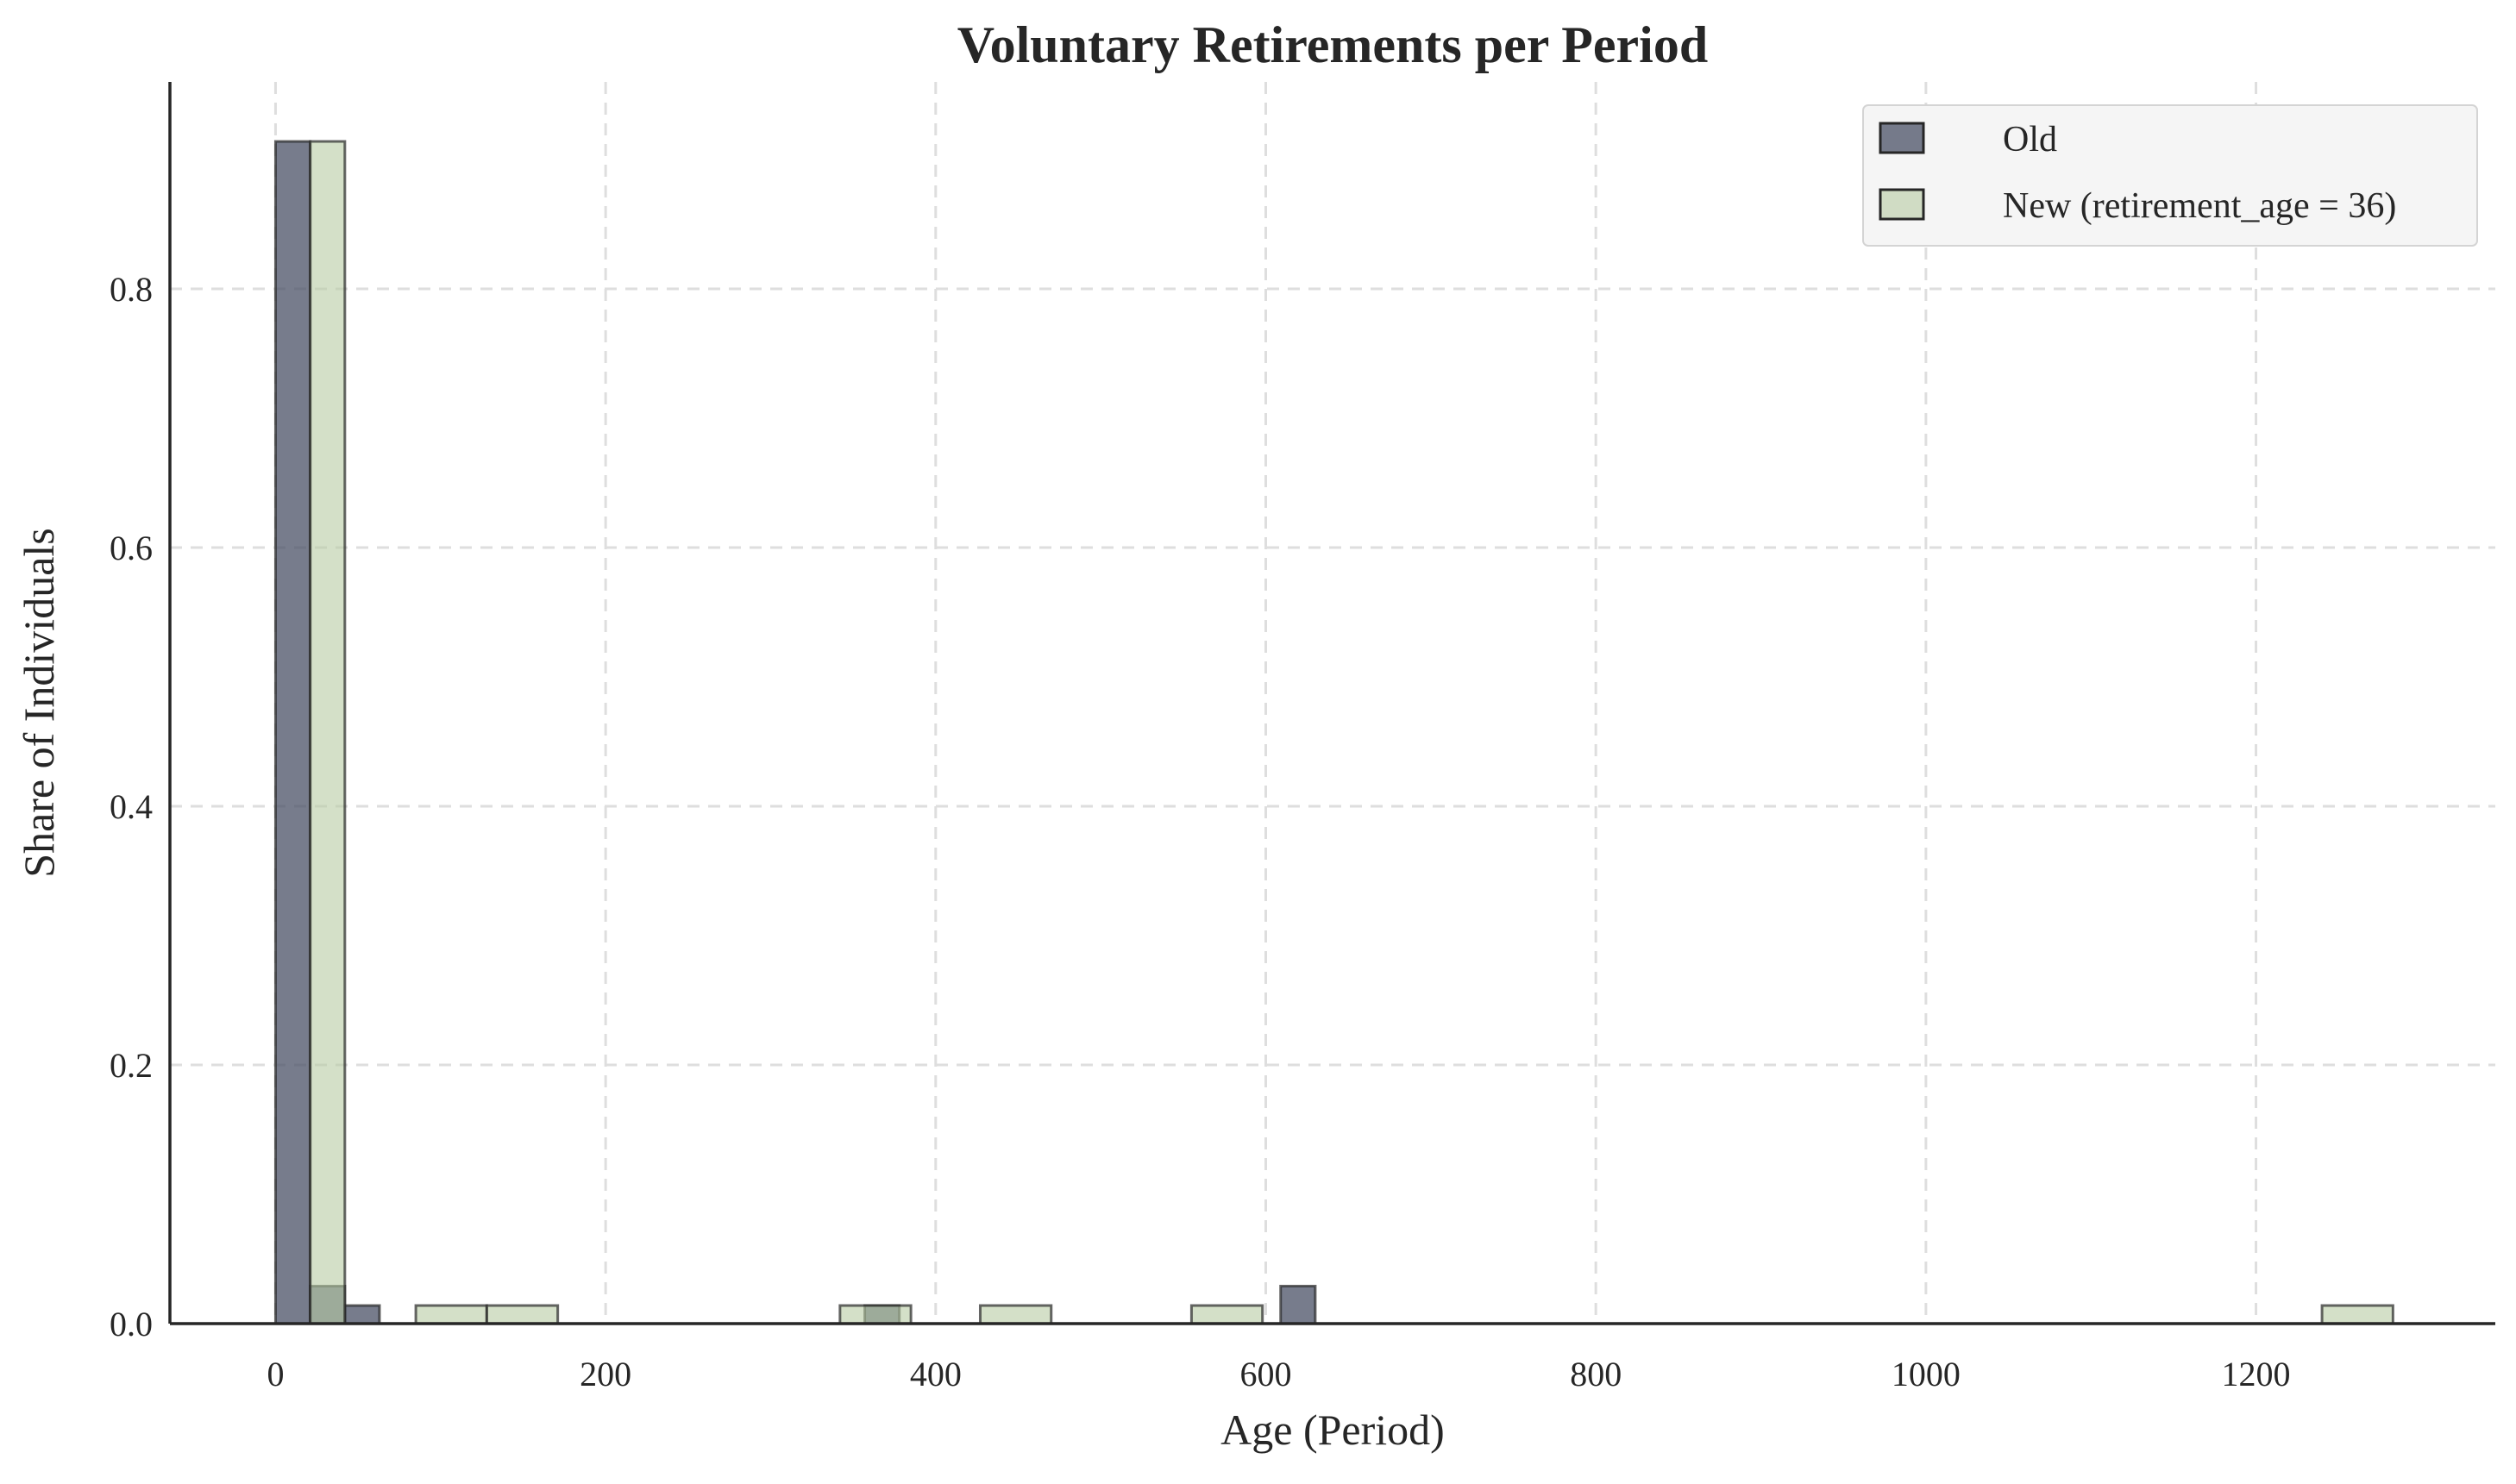 This screenshot has width=2516, height=1484. Describe the element at coordinates (275, 1374) in the screenshot. I see `x-tick-label: 0` at that location.